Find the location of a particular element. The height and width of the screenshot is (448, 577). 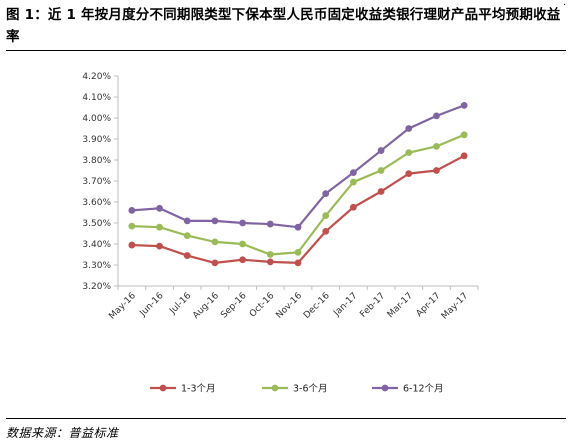

x-tick-label: Nov-16 is located at coordinates (289, 306).